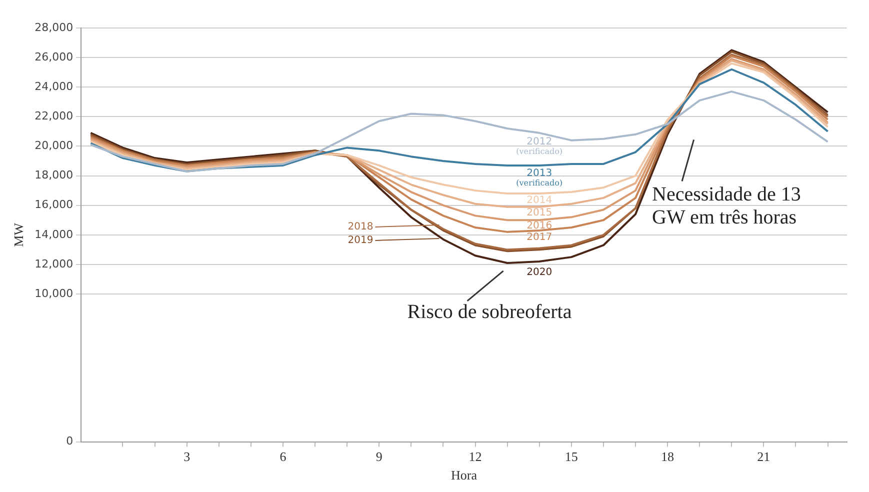  What do you see at coordinates (361, 240) in the screenshot?
I see `text: 2019` at bounding box center [361, 240].